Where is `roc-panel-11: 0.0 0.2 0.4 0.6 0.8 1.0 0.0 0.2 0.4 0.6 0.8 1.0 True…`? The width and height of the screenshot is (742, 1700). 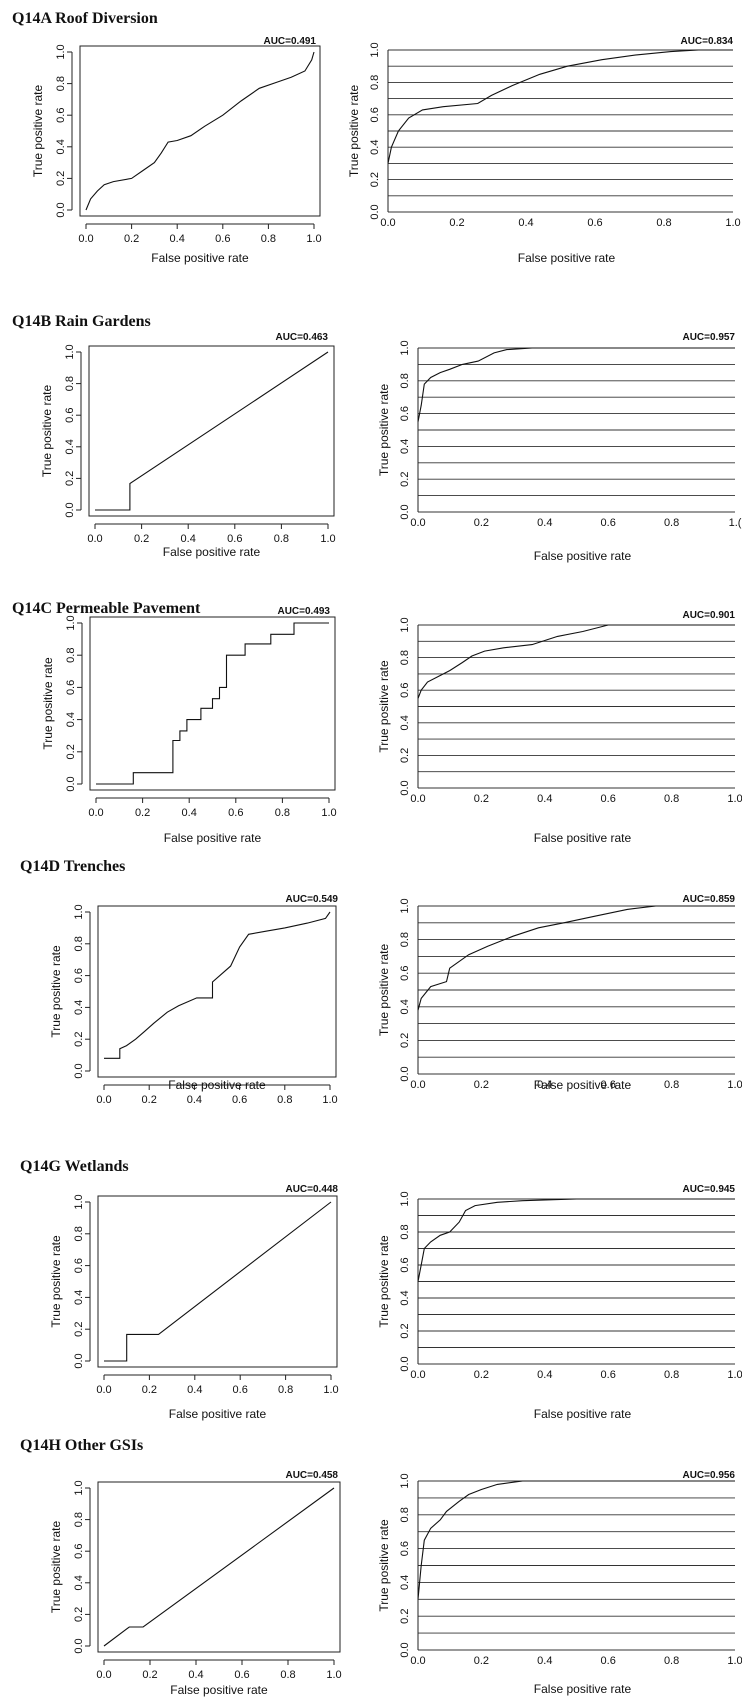
roc-panel-11: 0.0 0.2 0.4 0.6 0.8 1.0 0.0 0.2 0.4 0.6 0.8 1.0 True… is located at coordinates (195, 1583).